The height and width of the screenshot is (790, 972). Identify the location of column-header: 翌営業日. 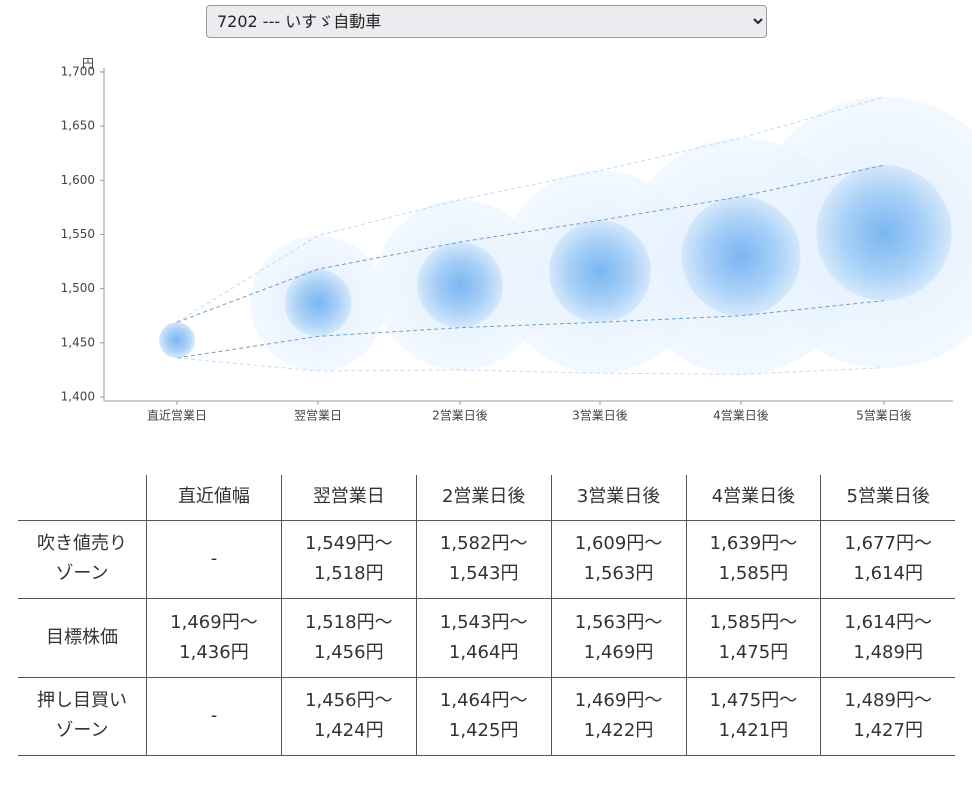
(348, 498).